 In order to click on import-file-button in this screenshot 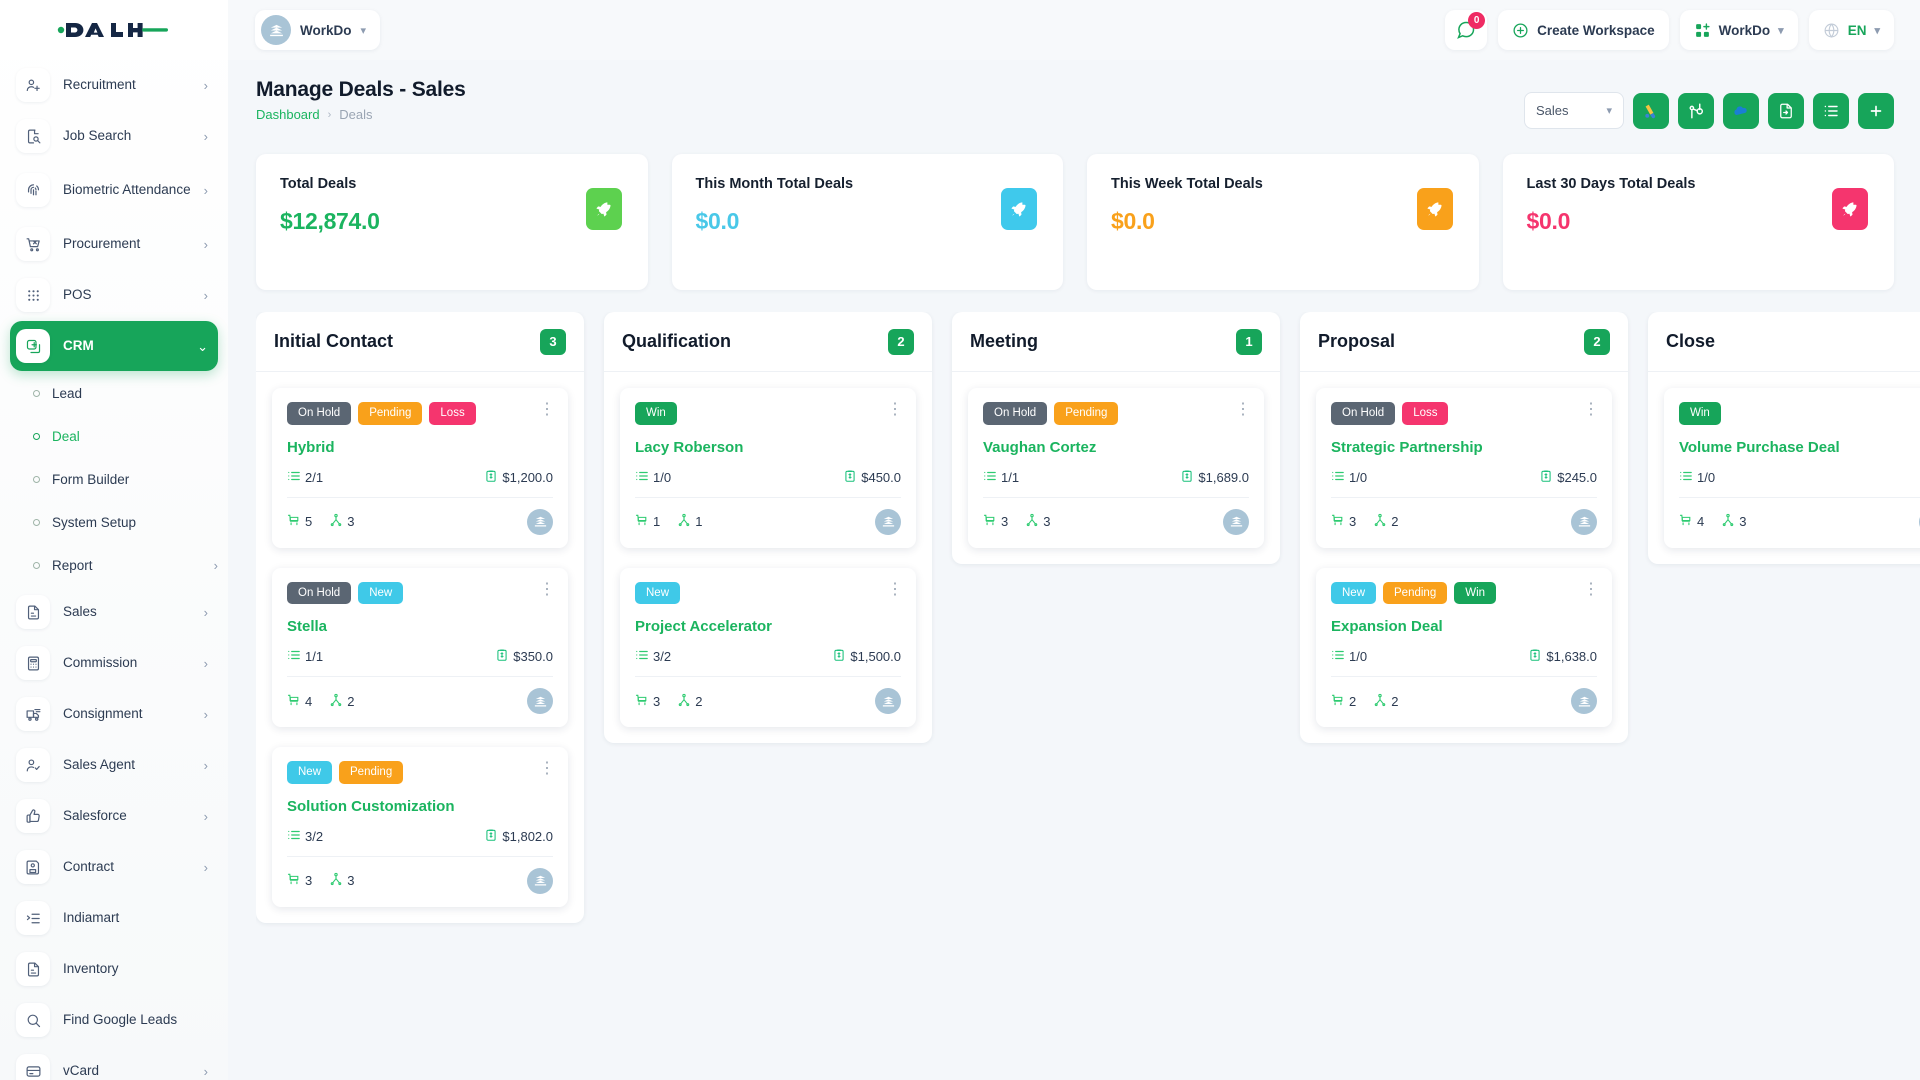, I will do `click(1786, 110)`.